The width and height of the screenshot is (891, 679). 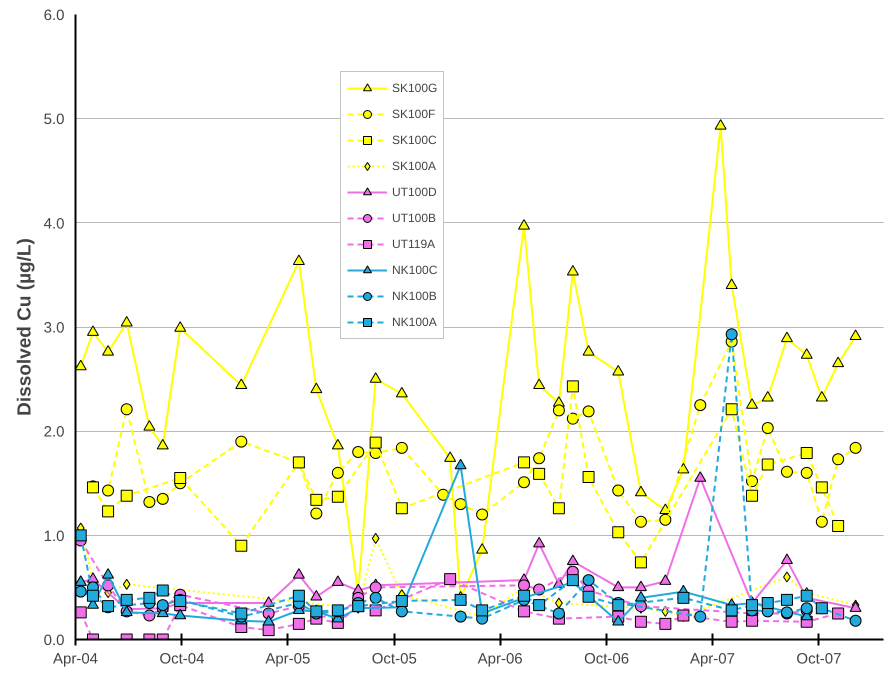 I want to click on legend-label: UT100D, so click(x=414, y=192).